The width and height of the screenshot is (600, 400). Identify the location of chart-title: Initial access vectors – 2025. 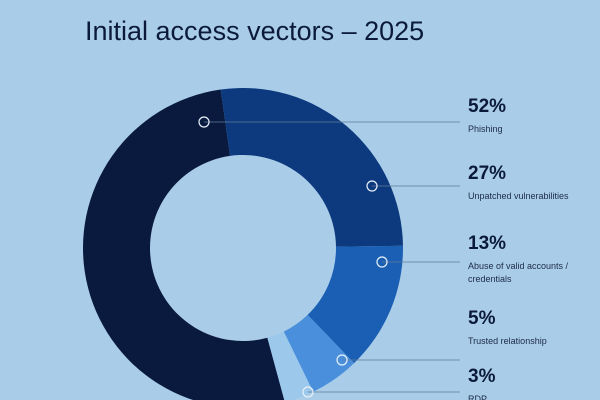
(255, 31).